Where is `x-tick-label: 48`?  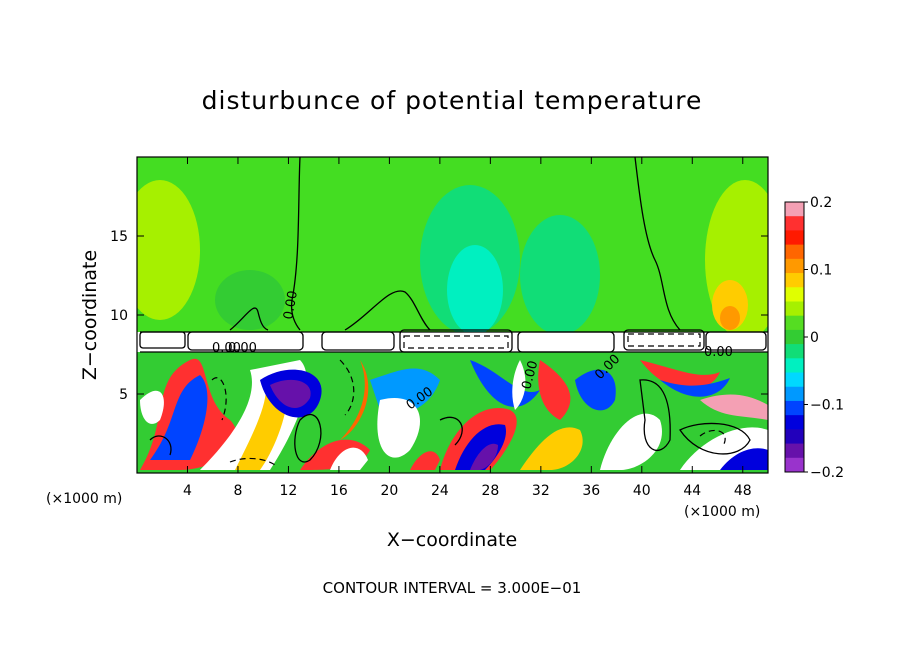 x-tick-label: 48 is located at coordinates (743, 491).